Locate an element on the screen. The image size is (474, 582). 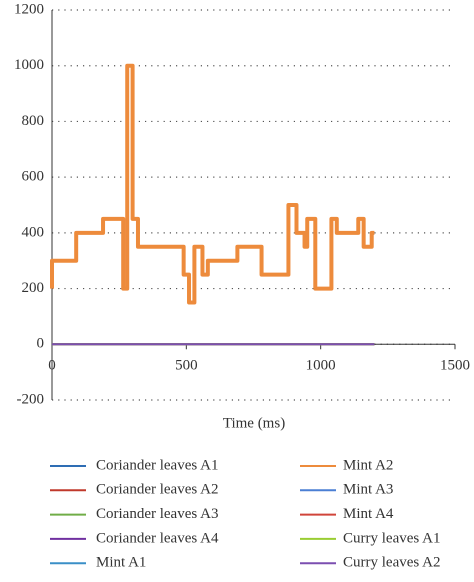
y-tick-label: 0 is located at coordinates (41, 344).